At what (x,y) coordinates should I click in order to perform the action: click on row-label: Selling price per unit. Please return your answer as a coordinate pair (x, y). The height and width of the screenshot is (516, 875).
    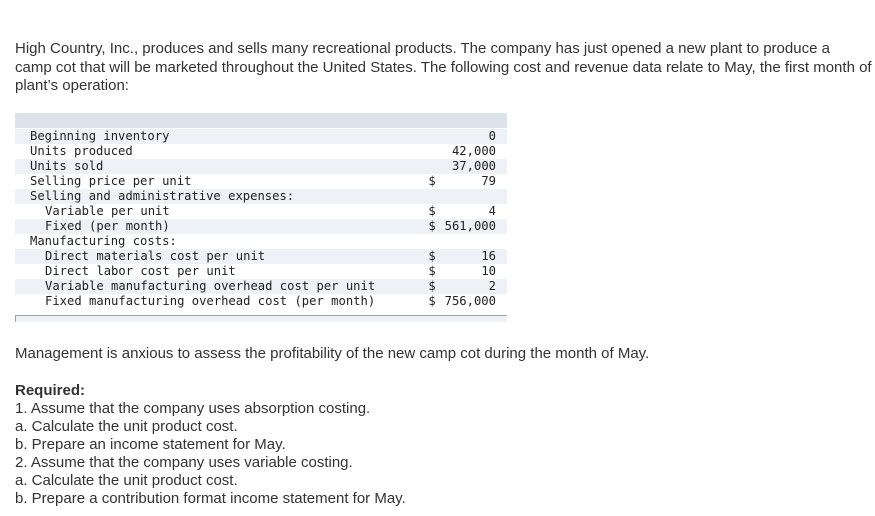
    Looking at the image, I should click on (111, 181).